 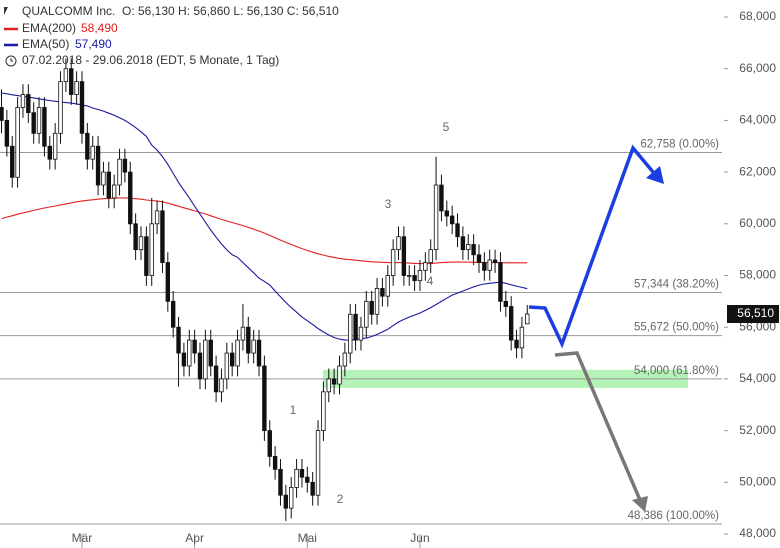 I want to click on ohlc-label: O: 56,130 H: 56,860 L: 56,130 C: 56,510, so click(x=230, y=11).